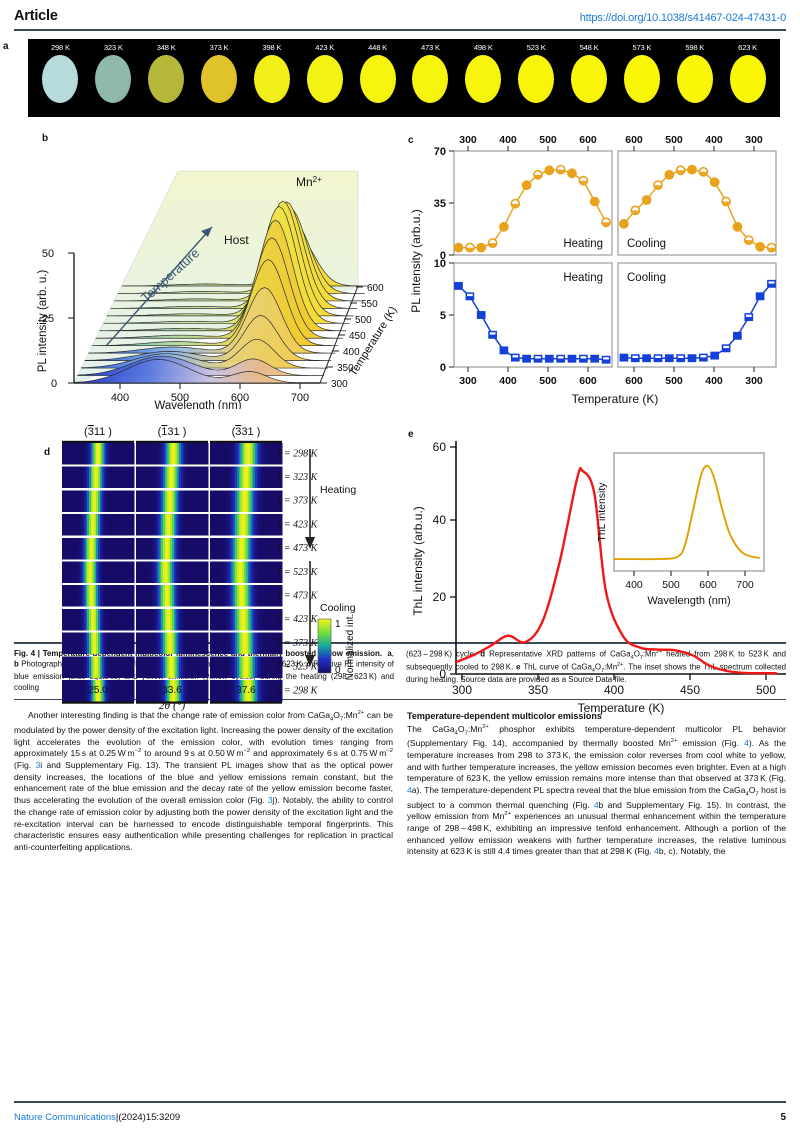 The image size is (800, 1135). I want to click on photo-cell: 498 K, so click(483, 73).